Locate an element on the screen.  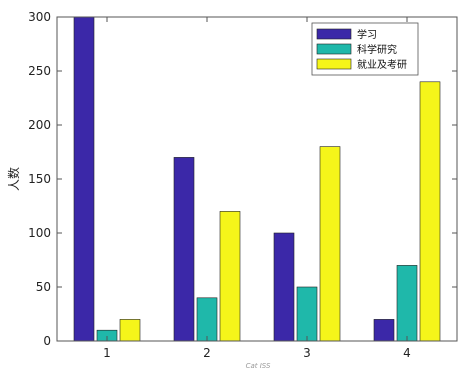
x-tick-label: 2 is located at coordinates (207, 353).